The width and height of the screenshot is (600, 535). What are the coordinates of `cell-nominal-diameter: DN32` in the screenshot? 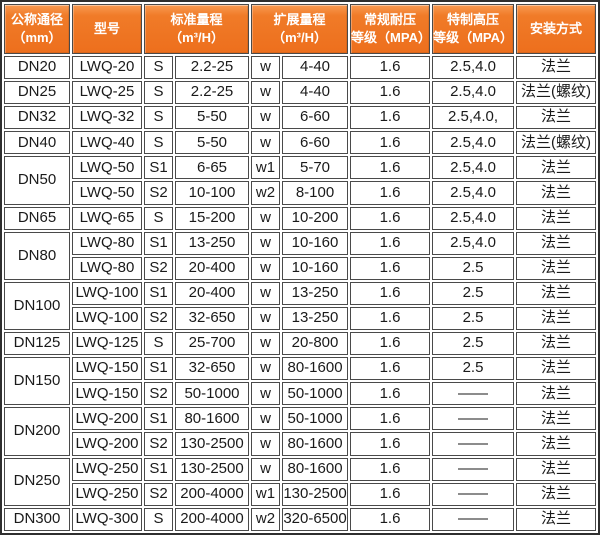 It's located at (37, 118).